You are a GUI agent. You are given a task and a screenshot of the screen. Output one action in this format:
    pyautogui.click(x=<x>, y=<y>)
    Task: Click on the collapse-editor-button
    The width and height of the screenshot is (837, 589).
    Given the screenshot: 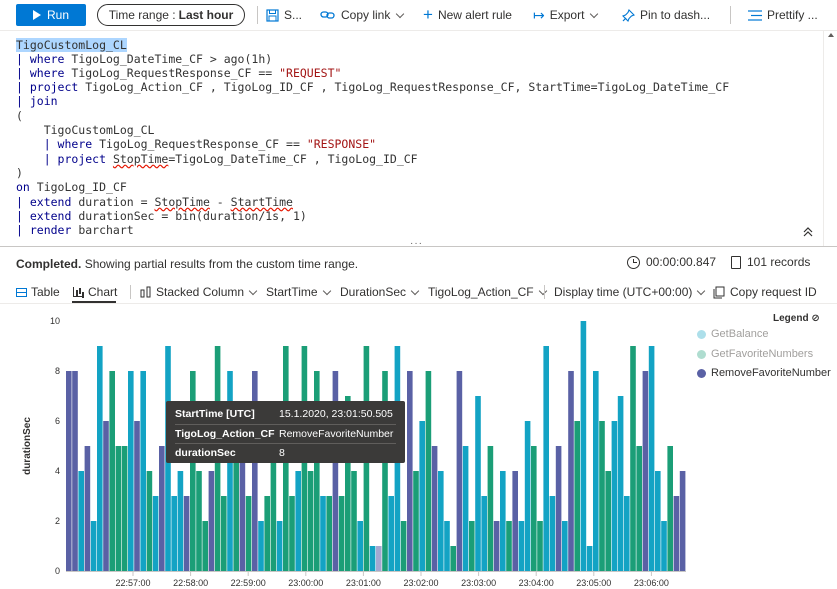 What is the action you would take?
    pyautogui.click(x=809, y=233)
    